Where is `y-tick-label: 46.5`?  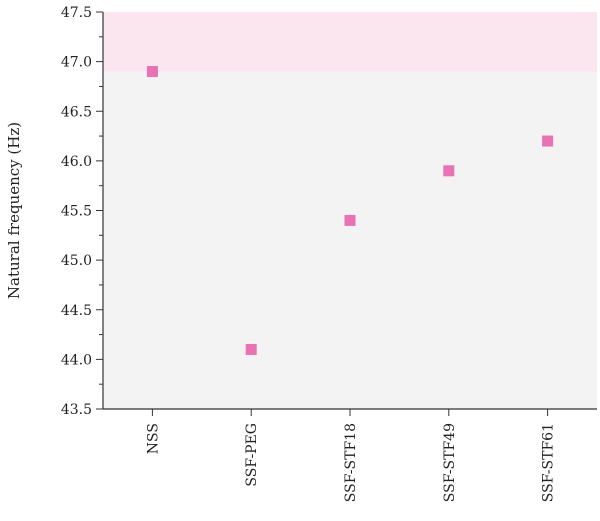 y-tick-label: 46.5 is located at coordinates (76, 112).